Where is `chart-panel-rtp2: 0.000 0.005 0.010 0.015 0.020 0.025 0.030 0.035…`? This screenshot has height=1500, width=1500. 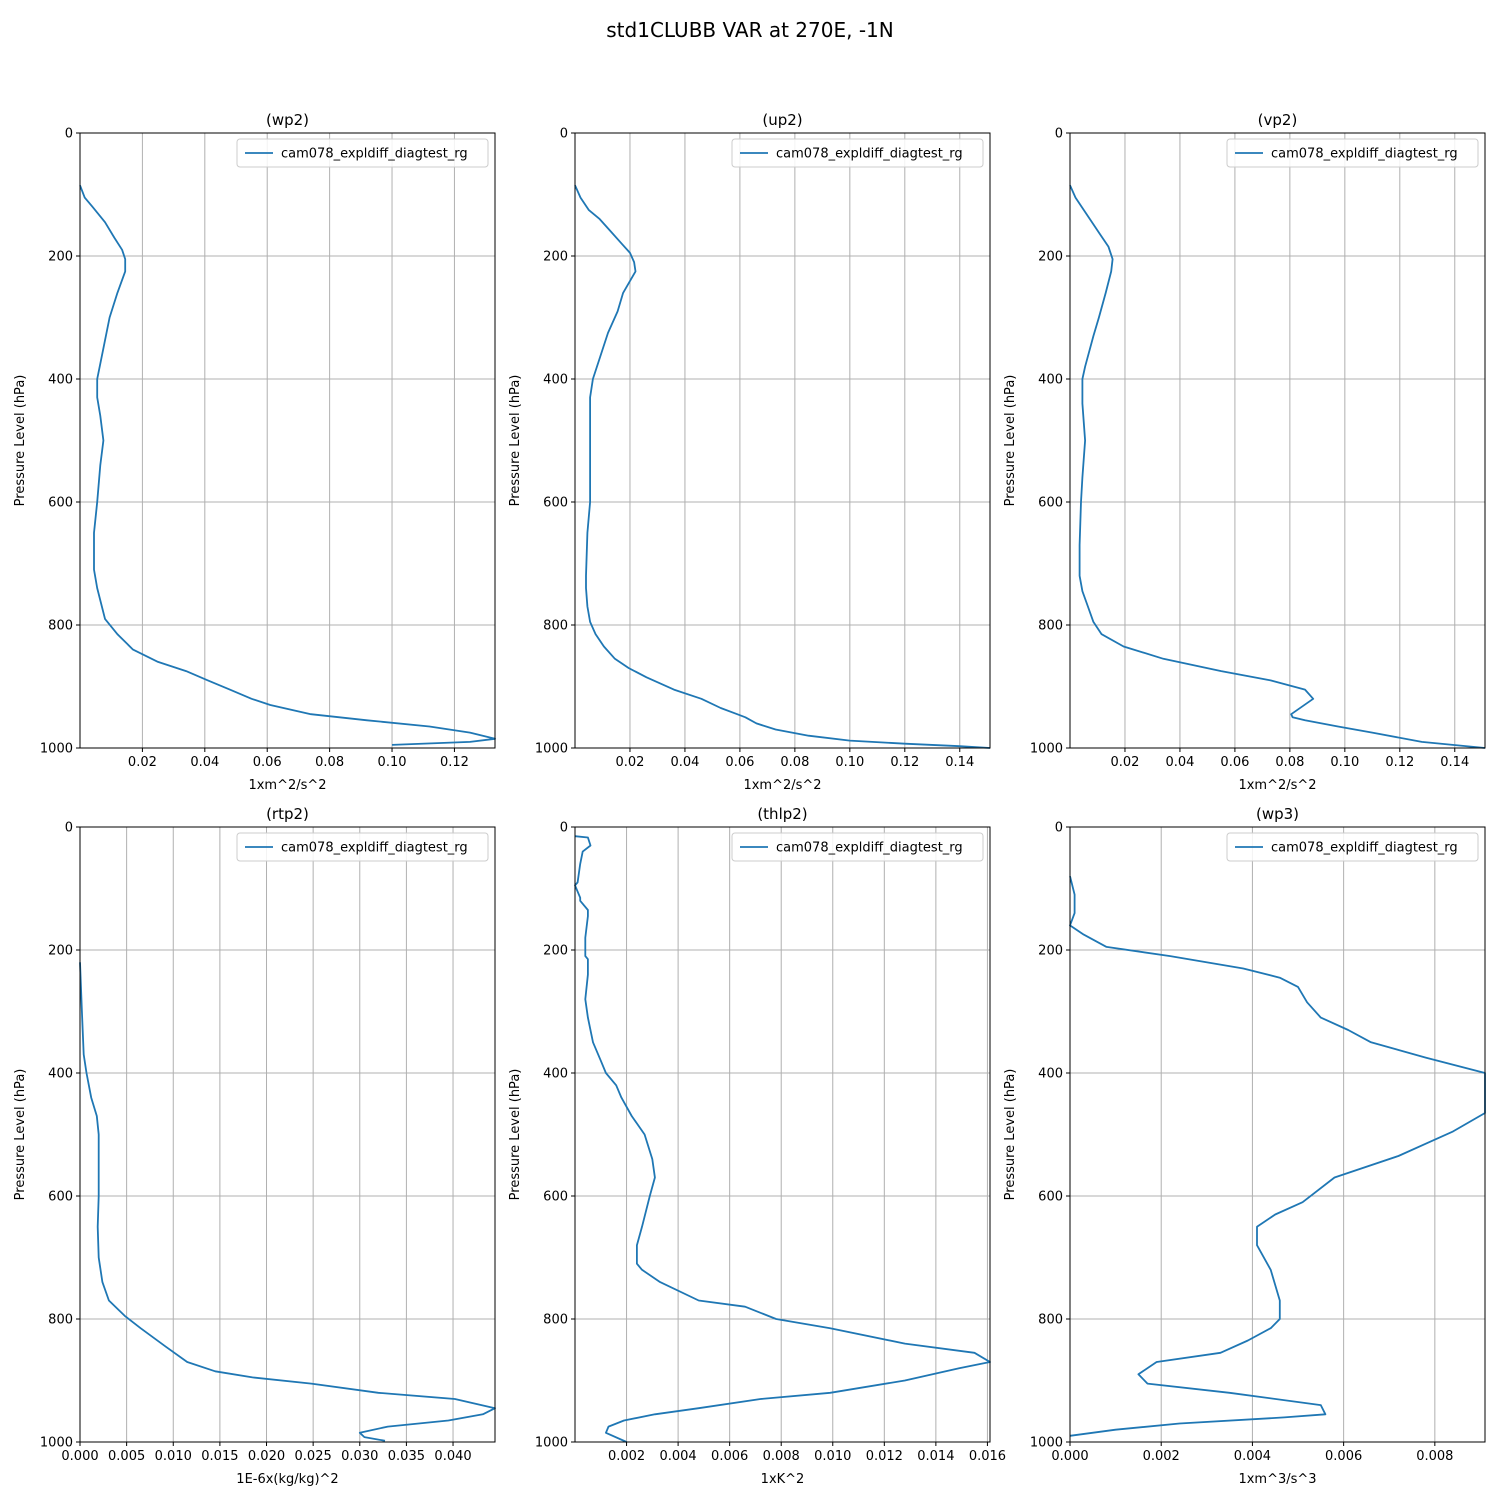
chart-panel-rtp2: 0.000 0.005 0.010 0.015 0.020 0.025 0.030 0.035… is located at coordinates (254, 1146).